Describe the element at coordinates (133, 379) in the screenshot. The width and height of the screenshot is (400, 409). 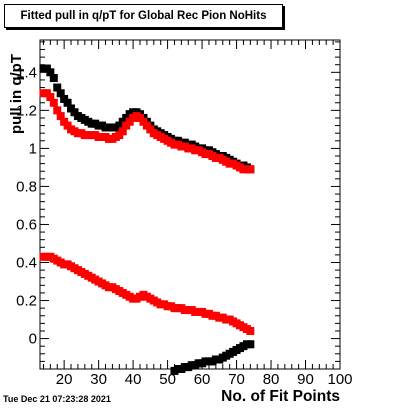
I see `x-tick-label: 40` at that location.